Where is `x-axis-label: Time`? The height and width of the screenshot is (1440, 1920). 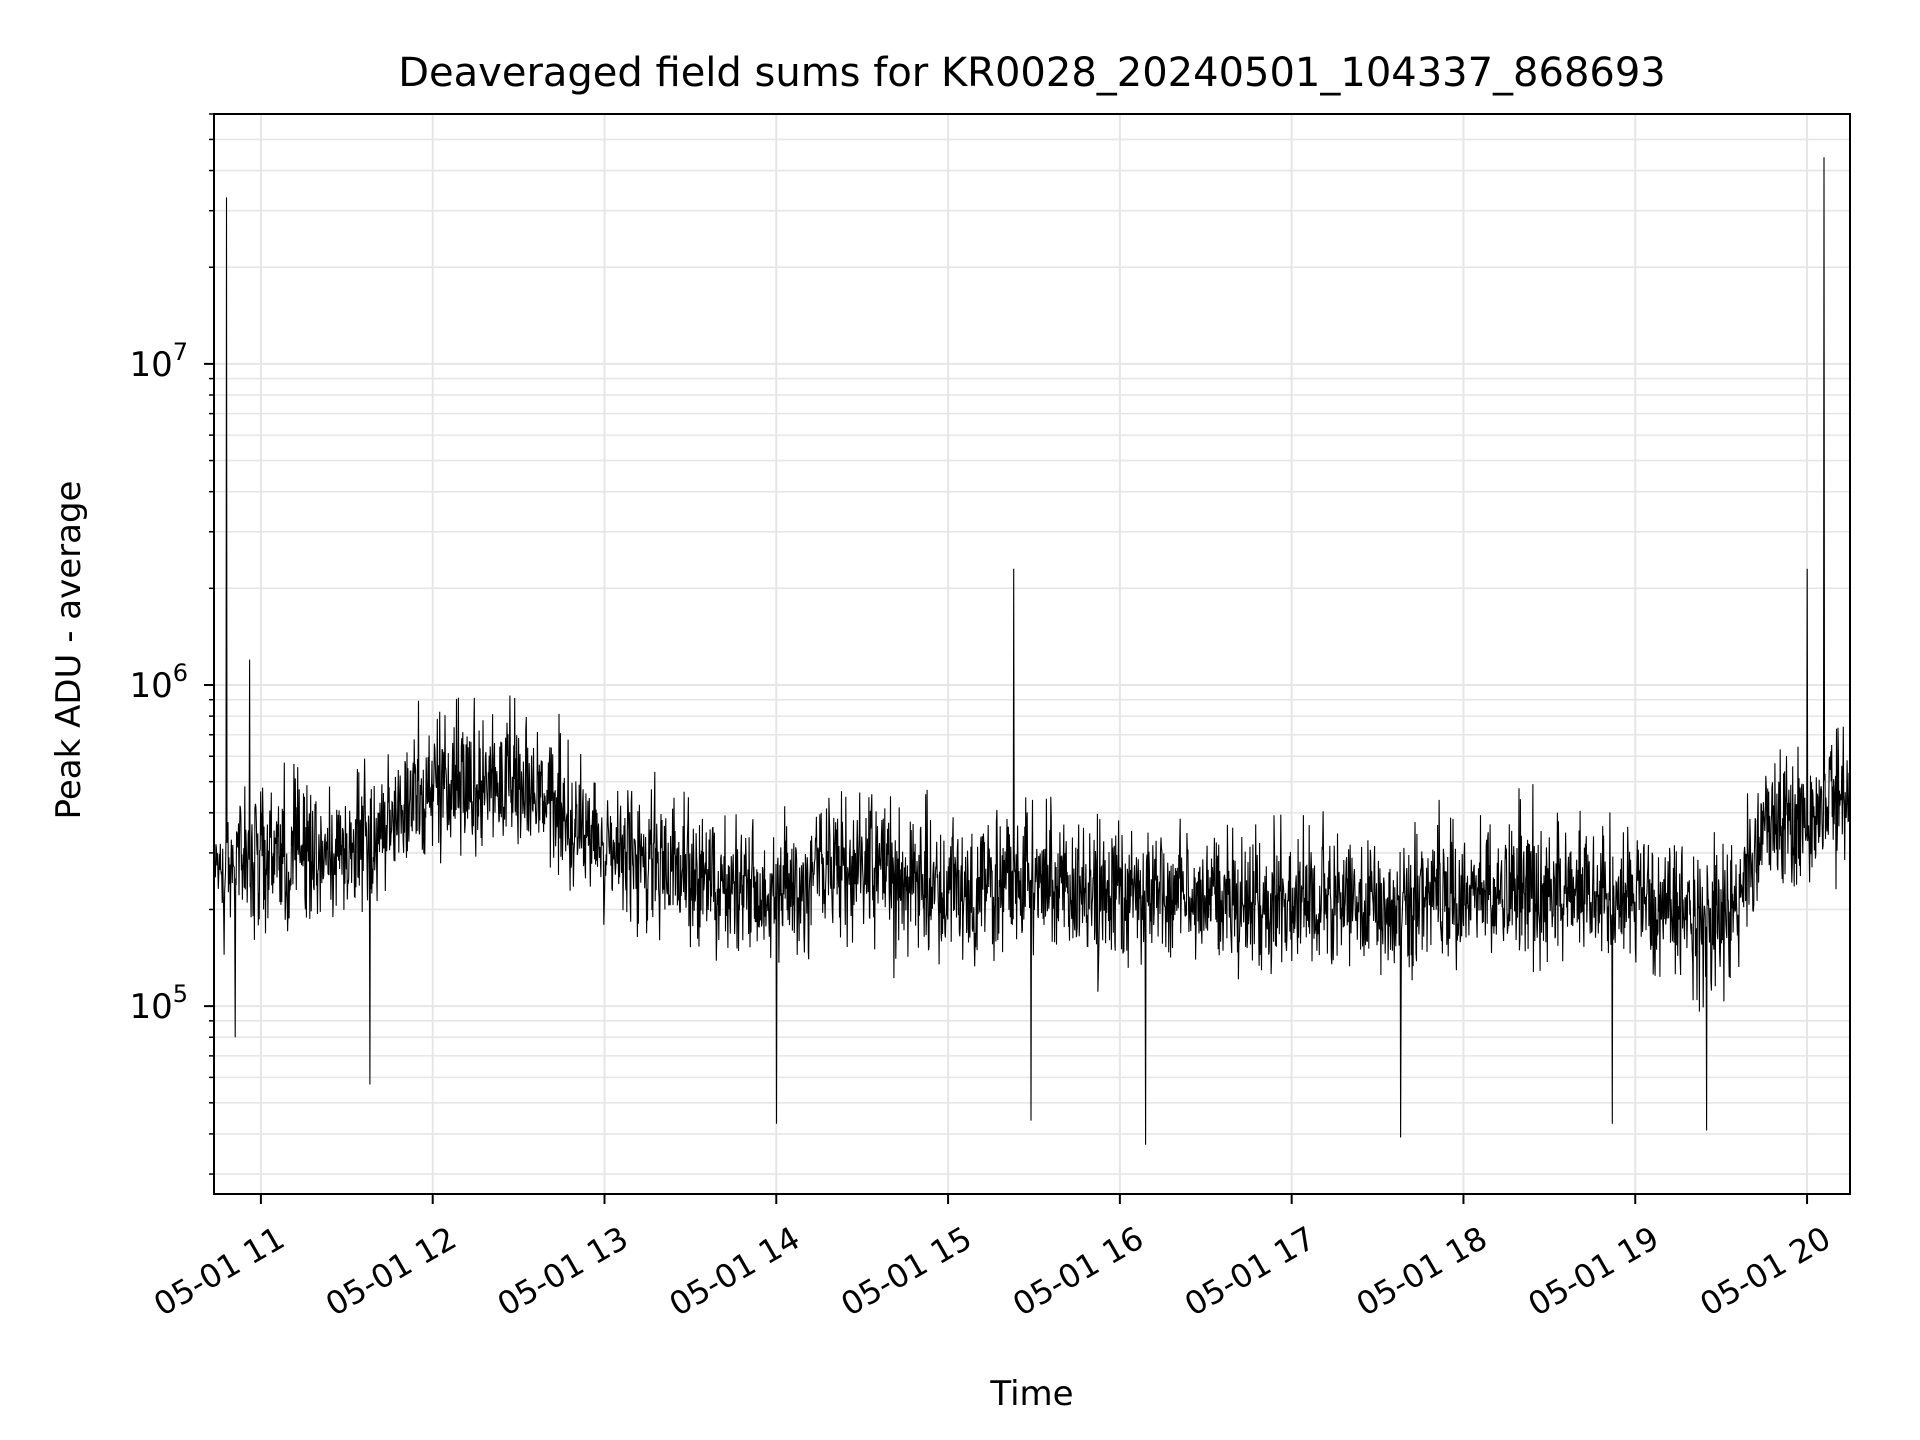
x-axis-label: Time is located at coordinates (1031, 1394).